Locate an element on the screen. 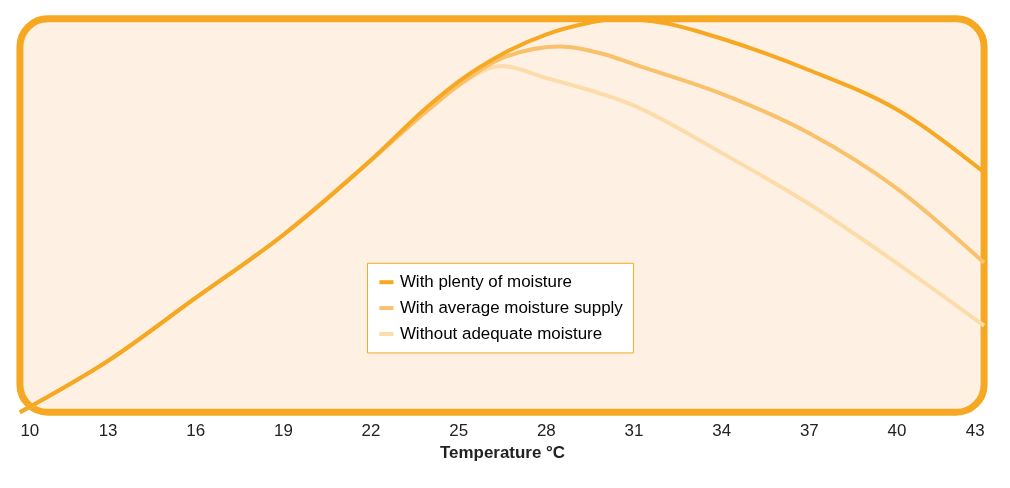  legend-label: With plenty of moisture is located at coordinates (486, 282).